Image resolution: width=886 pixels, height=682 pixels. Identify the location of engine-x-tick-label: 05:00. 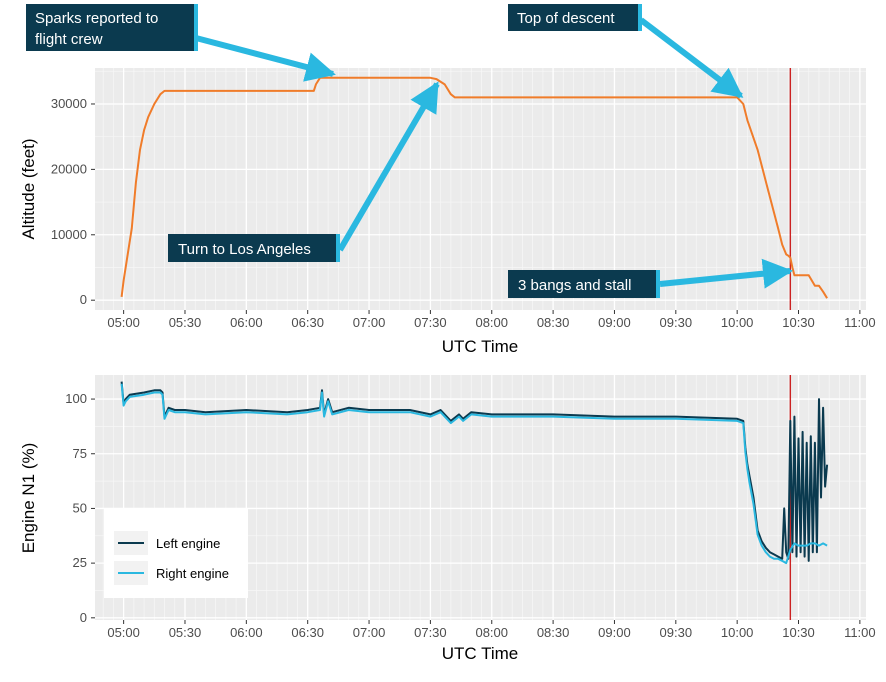
(123, 632).